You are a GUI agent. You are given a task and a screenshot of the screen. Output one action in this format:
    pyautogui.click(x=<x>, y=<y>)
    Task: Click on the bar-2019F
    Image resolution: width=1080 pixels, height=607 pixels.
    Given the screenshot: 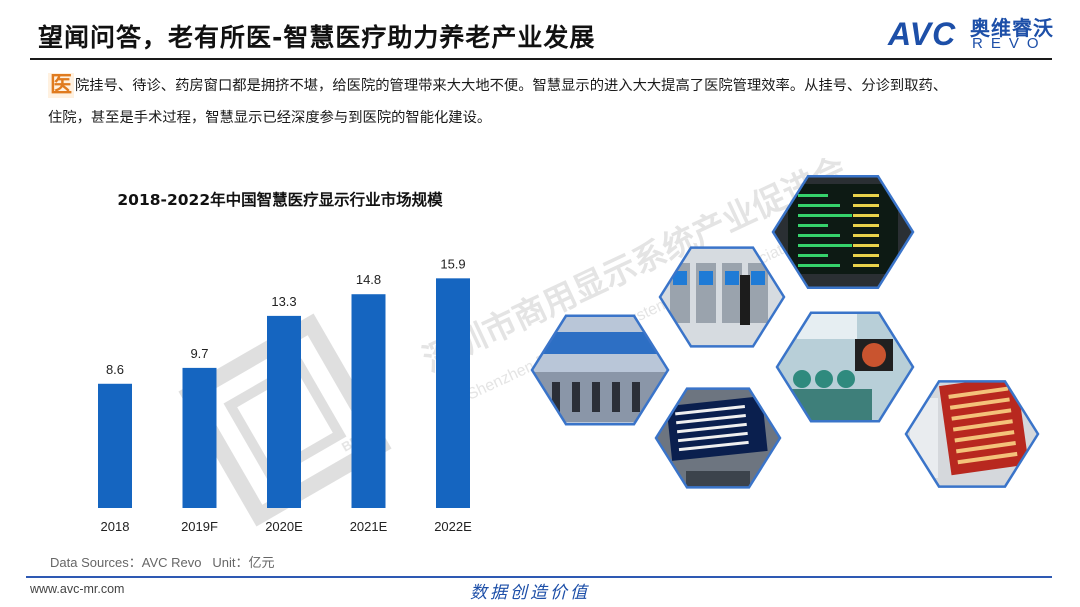 What is the action you would take?
    pyautogui.click(x=199, y=437)
    